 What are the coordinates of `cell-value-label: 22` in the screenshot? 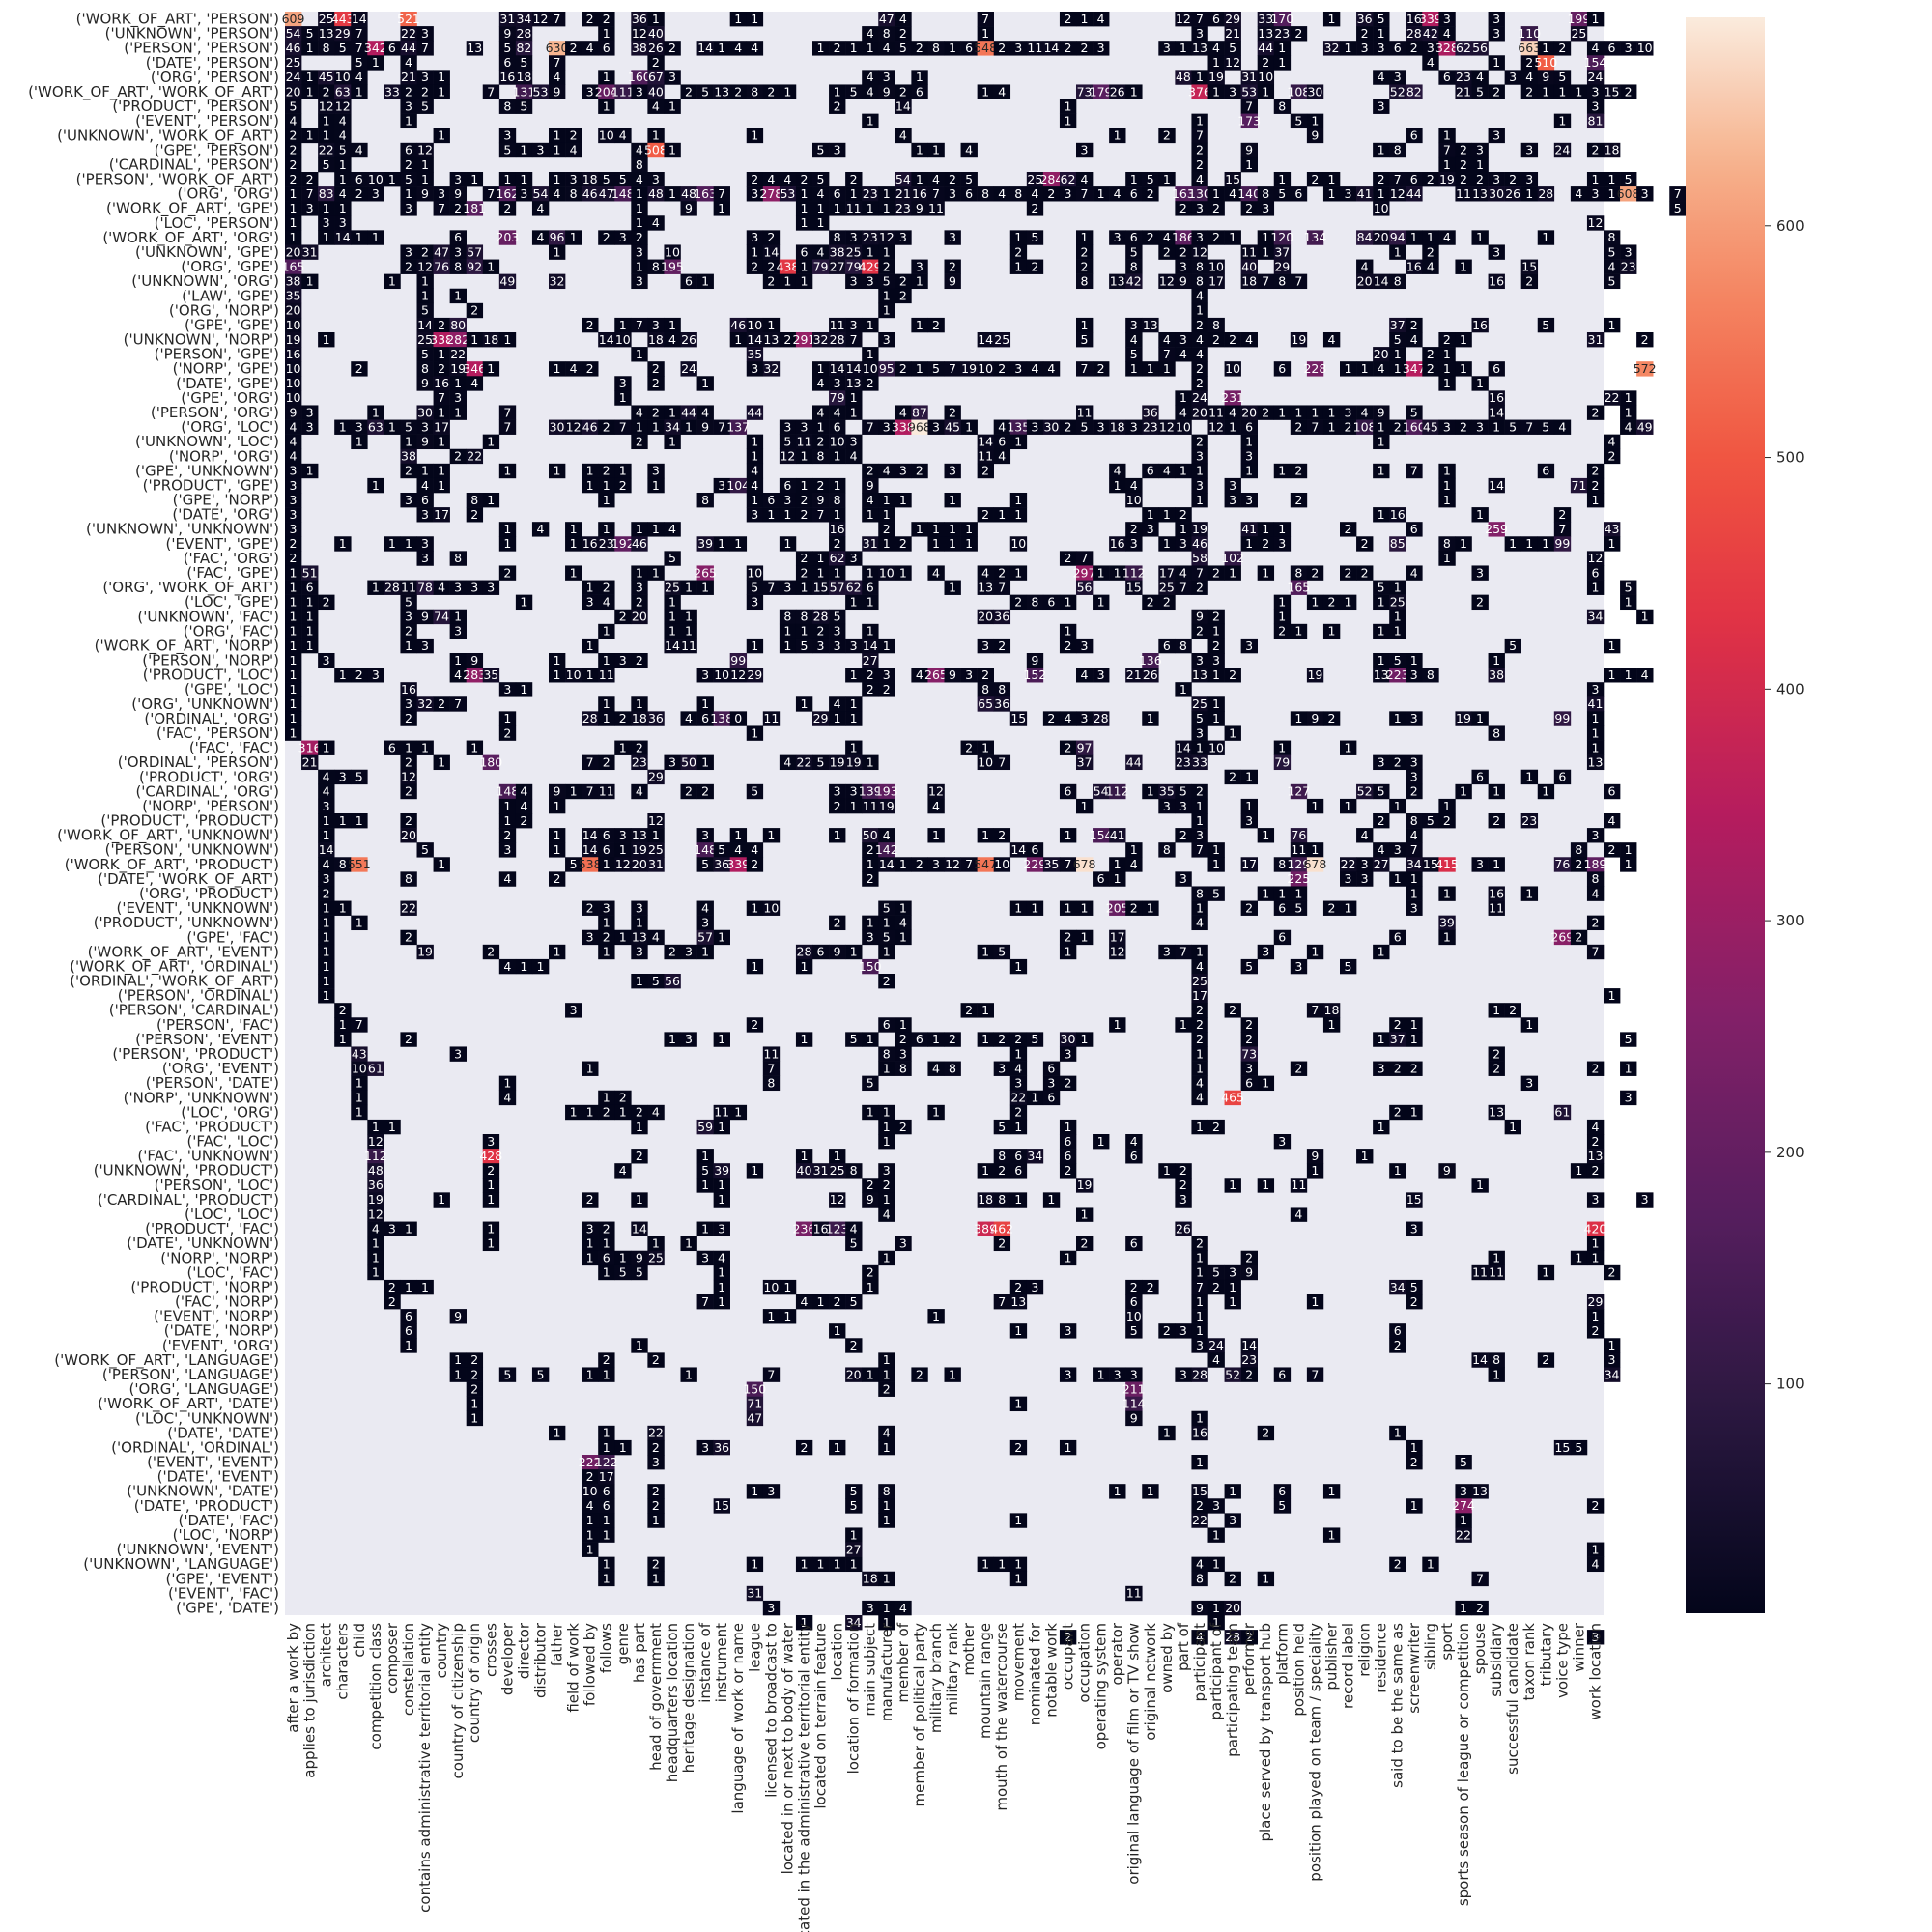 It's located at (804, 761).